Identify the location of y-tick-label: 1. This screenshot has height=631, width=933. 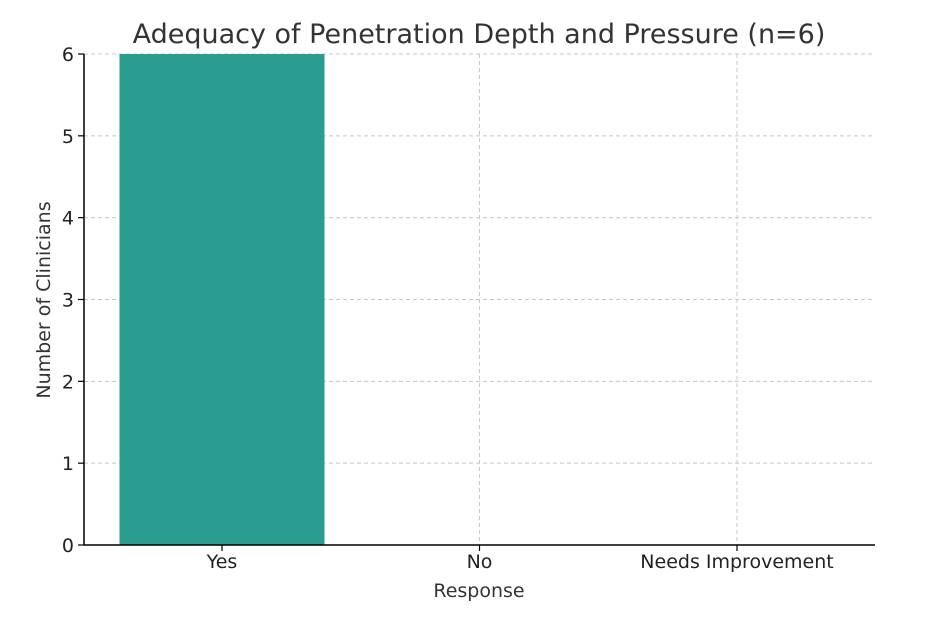
(68, 464).